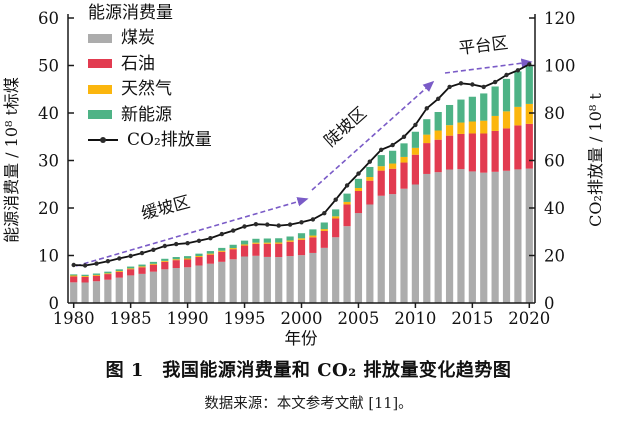  Describe the element at coordinates (427, 127) in the screenshot. I see `bar-新能源-2011` at that location.